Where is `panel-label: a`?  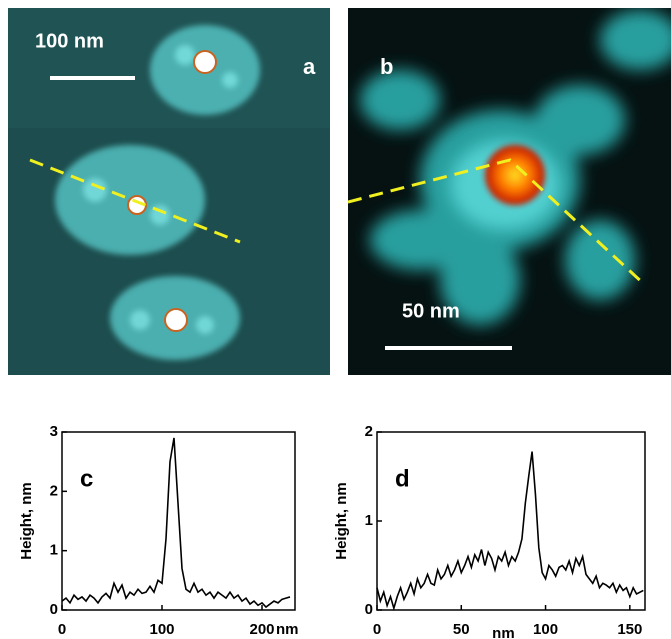 panel-label: a is located at coordinates (309, 66).